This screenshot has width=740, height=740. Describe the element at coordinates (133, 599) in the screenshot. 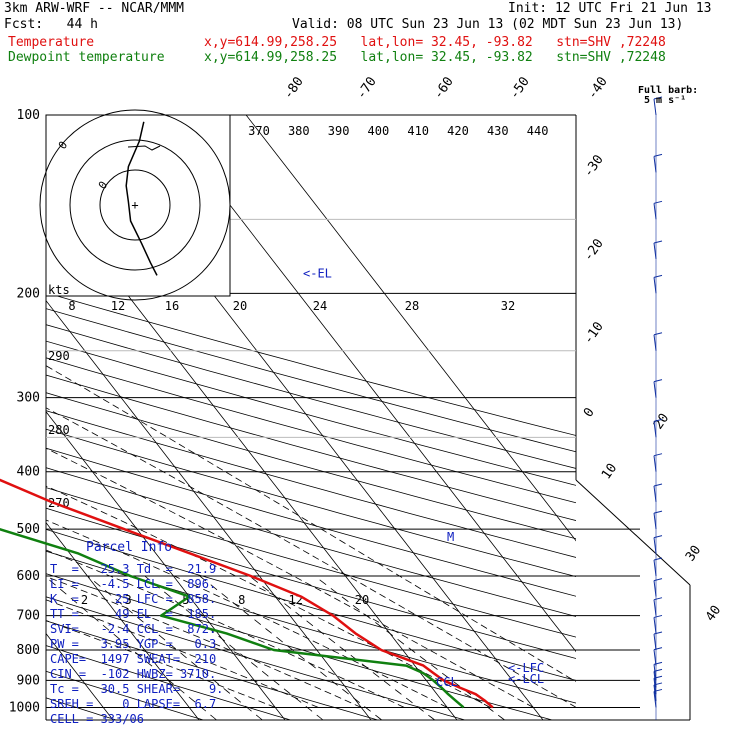

I see `parcel-info-row: K = 25 LFC = 858.` at that location.